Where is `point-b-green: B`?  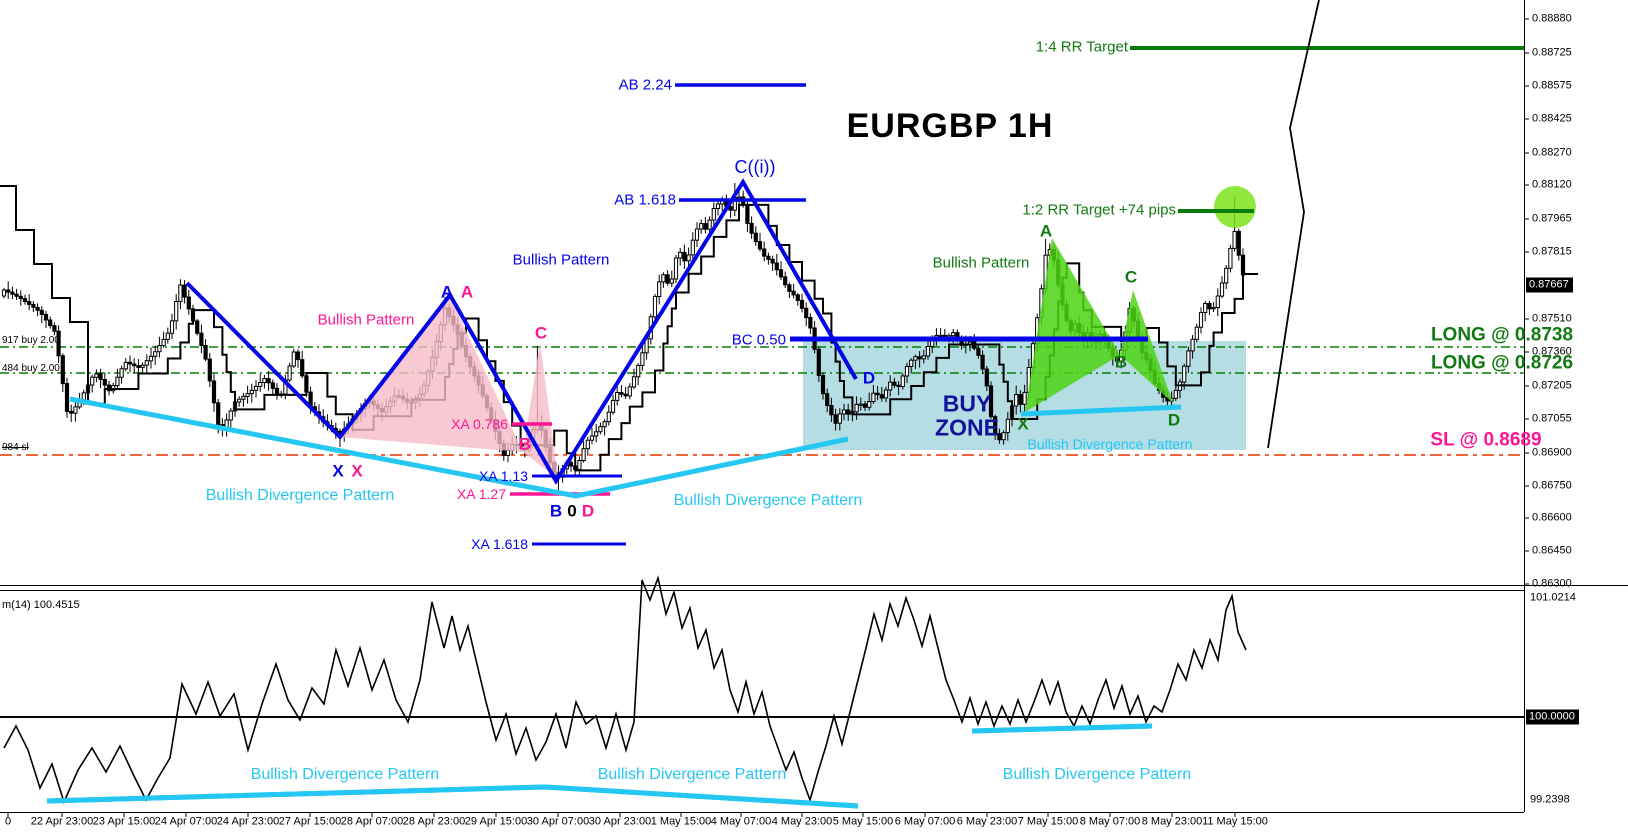
point-b-green: B is located at coordinates (1121, 362).